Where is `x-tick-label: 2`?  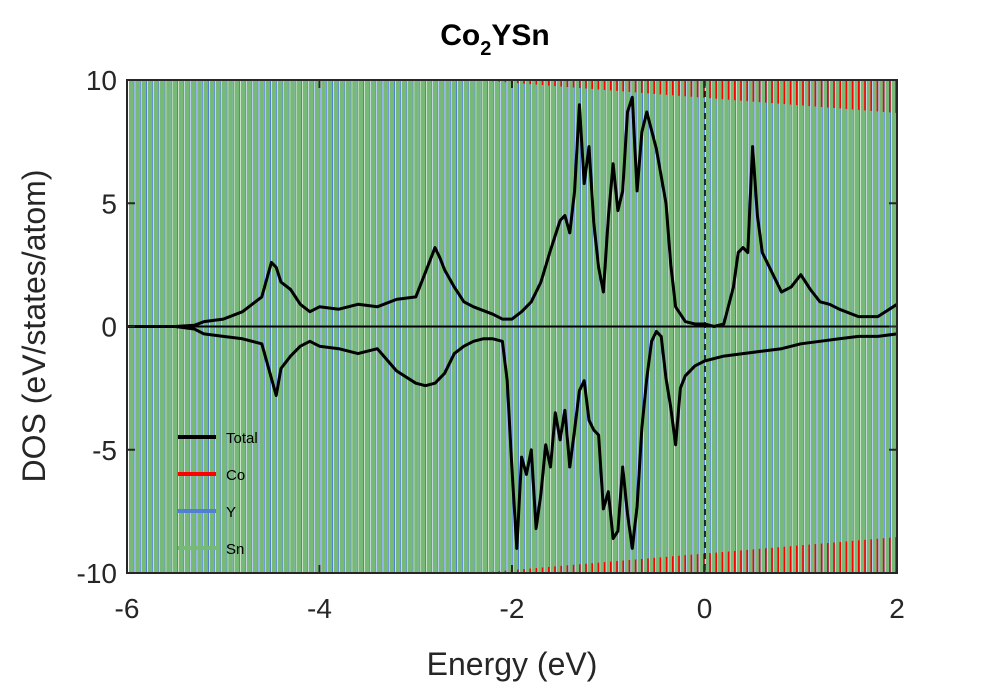 x-tick-label: 2 is located at coordinates (897, 608).